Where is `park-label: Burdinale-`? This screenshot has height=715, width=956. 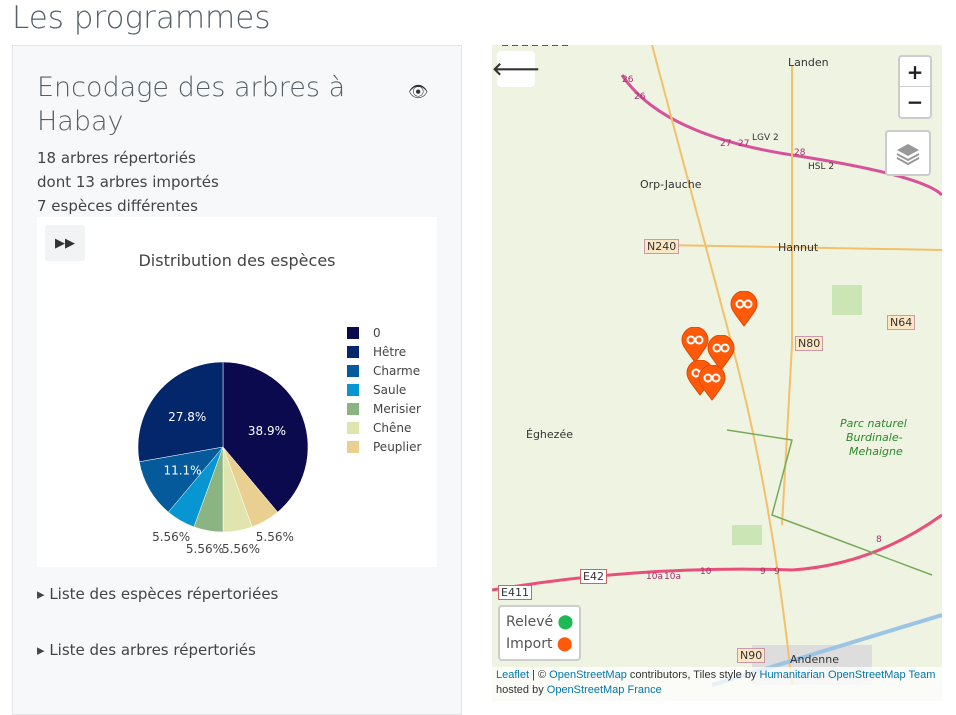
park-label: Burdinale- is located at coordinates (874, 437).